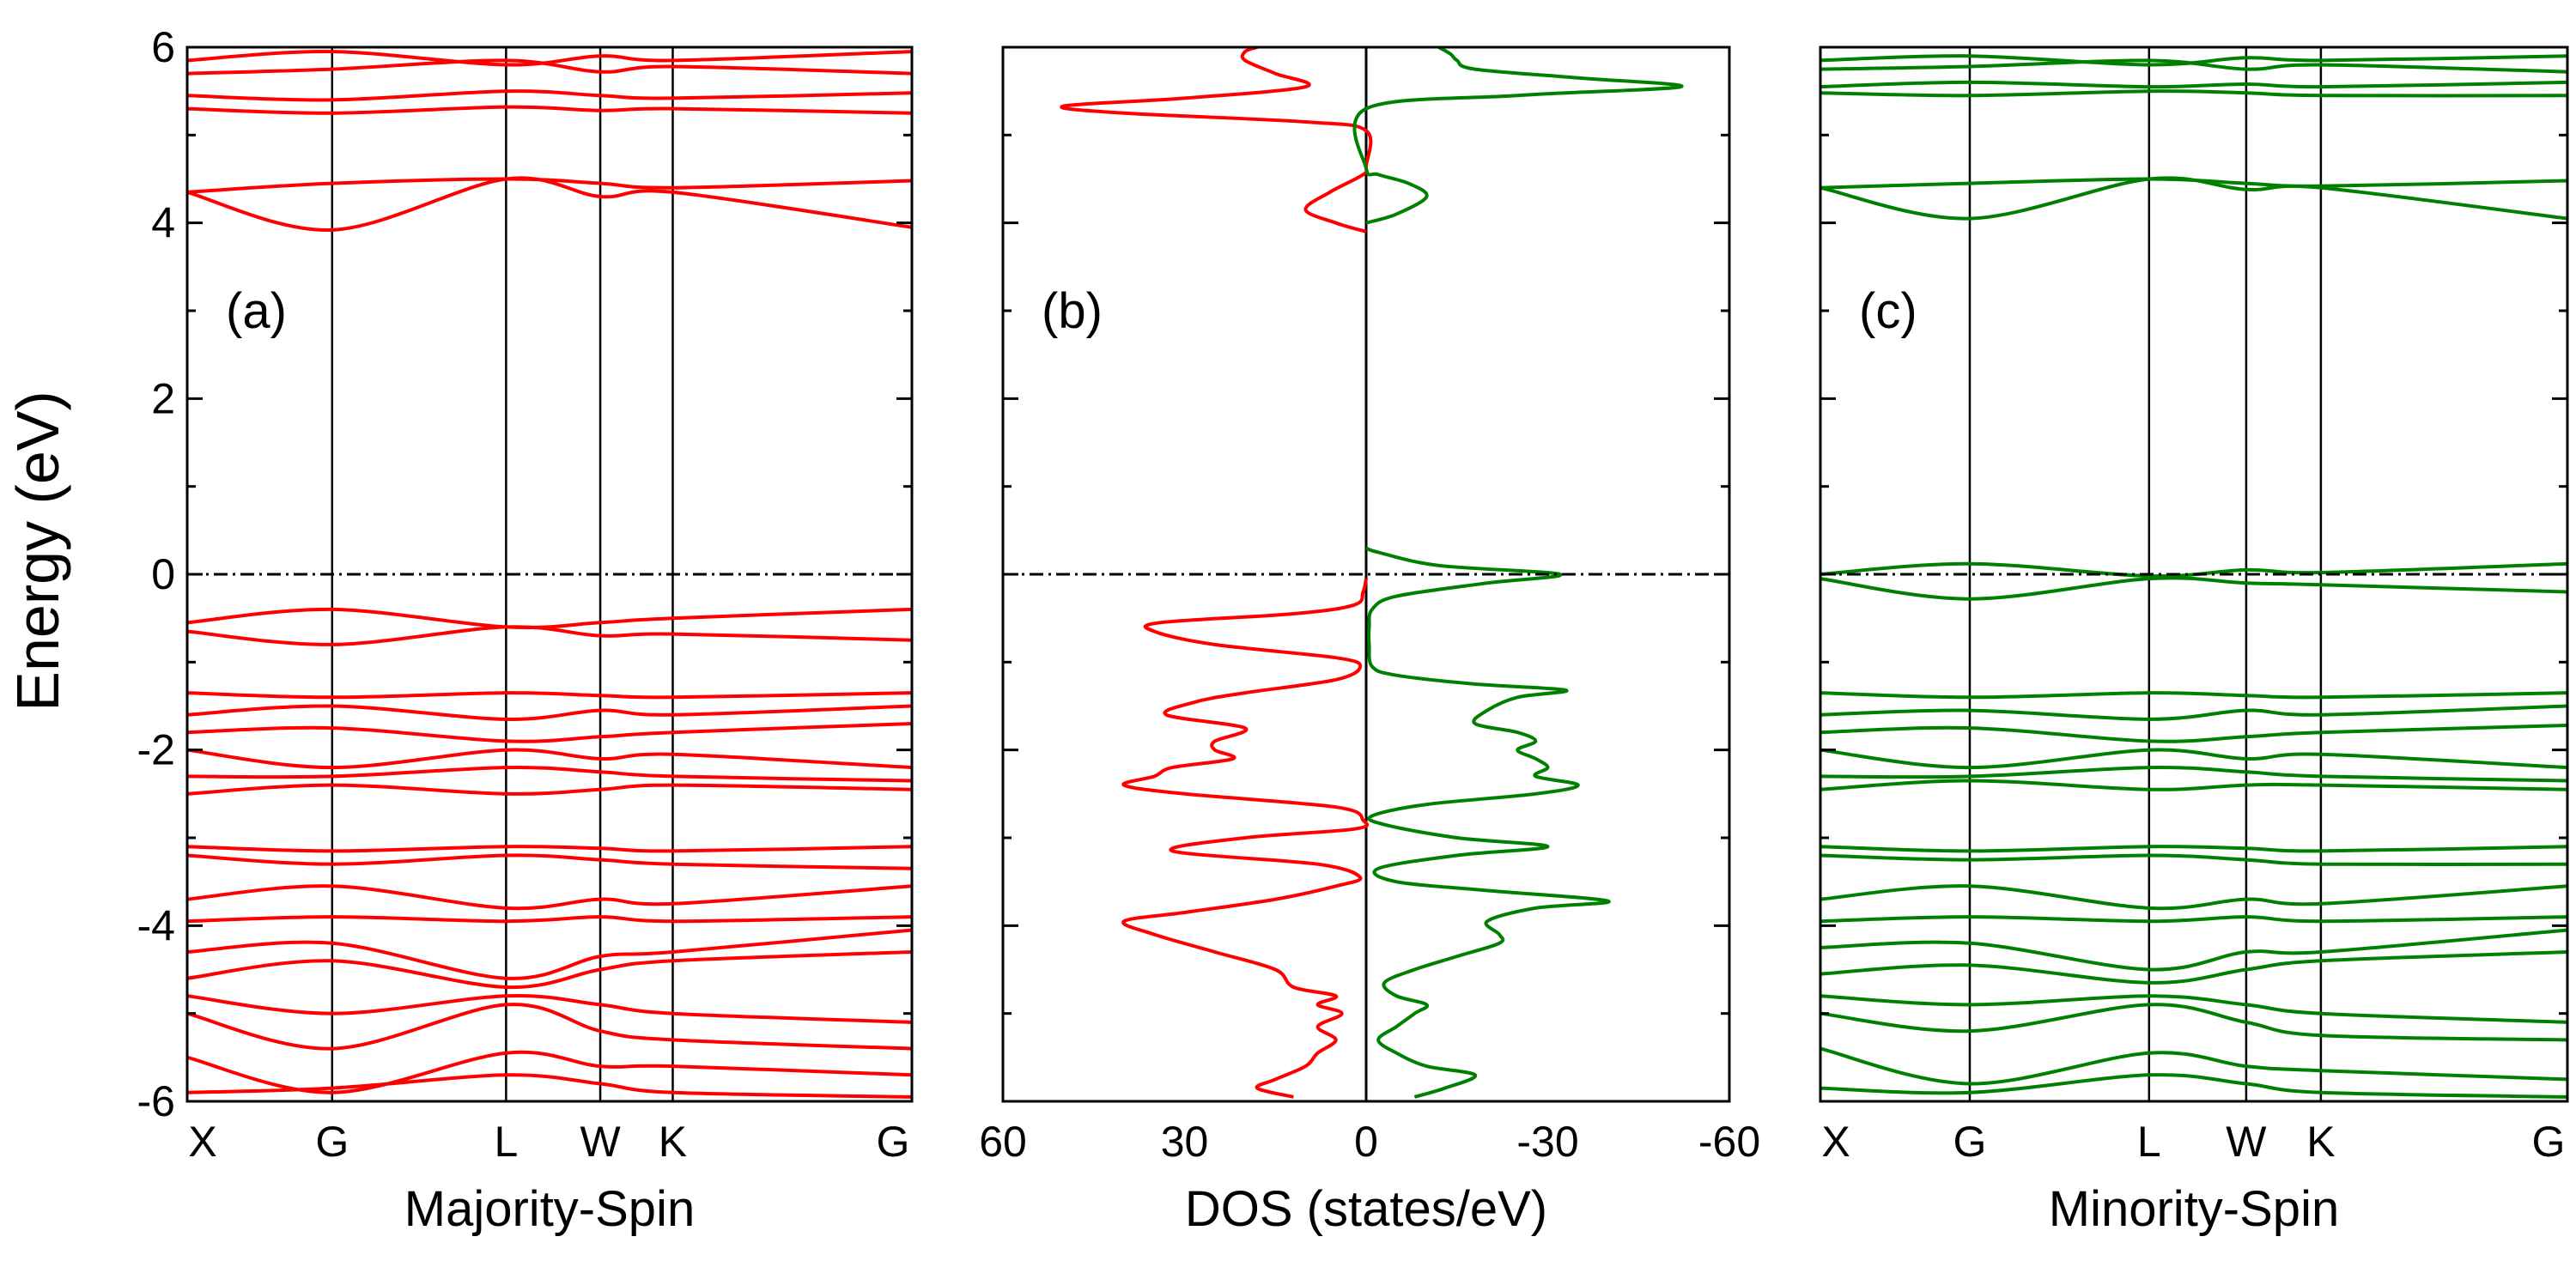 The width and height of the screenshot is (2576, 1267). Describe the element at coordinates (550, 619) in the screenshot. I see `band-line-v1` at that location.